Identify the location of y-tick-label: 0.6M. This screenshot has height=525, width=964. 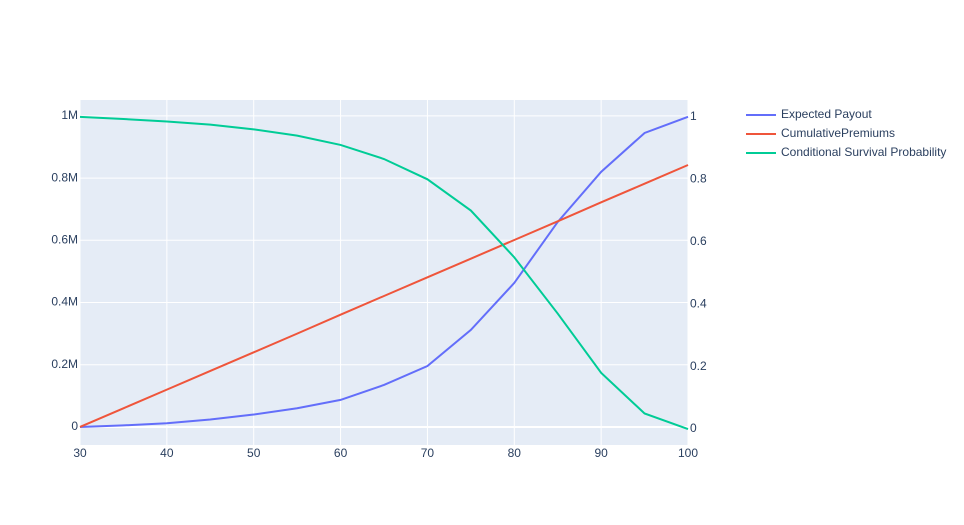
(64, 239).